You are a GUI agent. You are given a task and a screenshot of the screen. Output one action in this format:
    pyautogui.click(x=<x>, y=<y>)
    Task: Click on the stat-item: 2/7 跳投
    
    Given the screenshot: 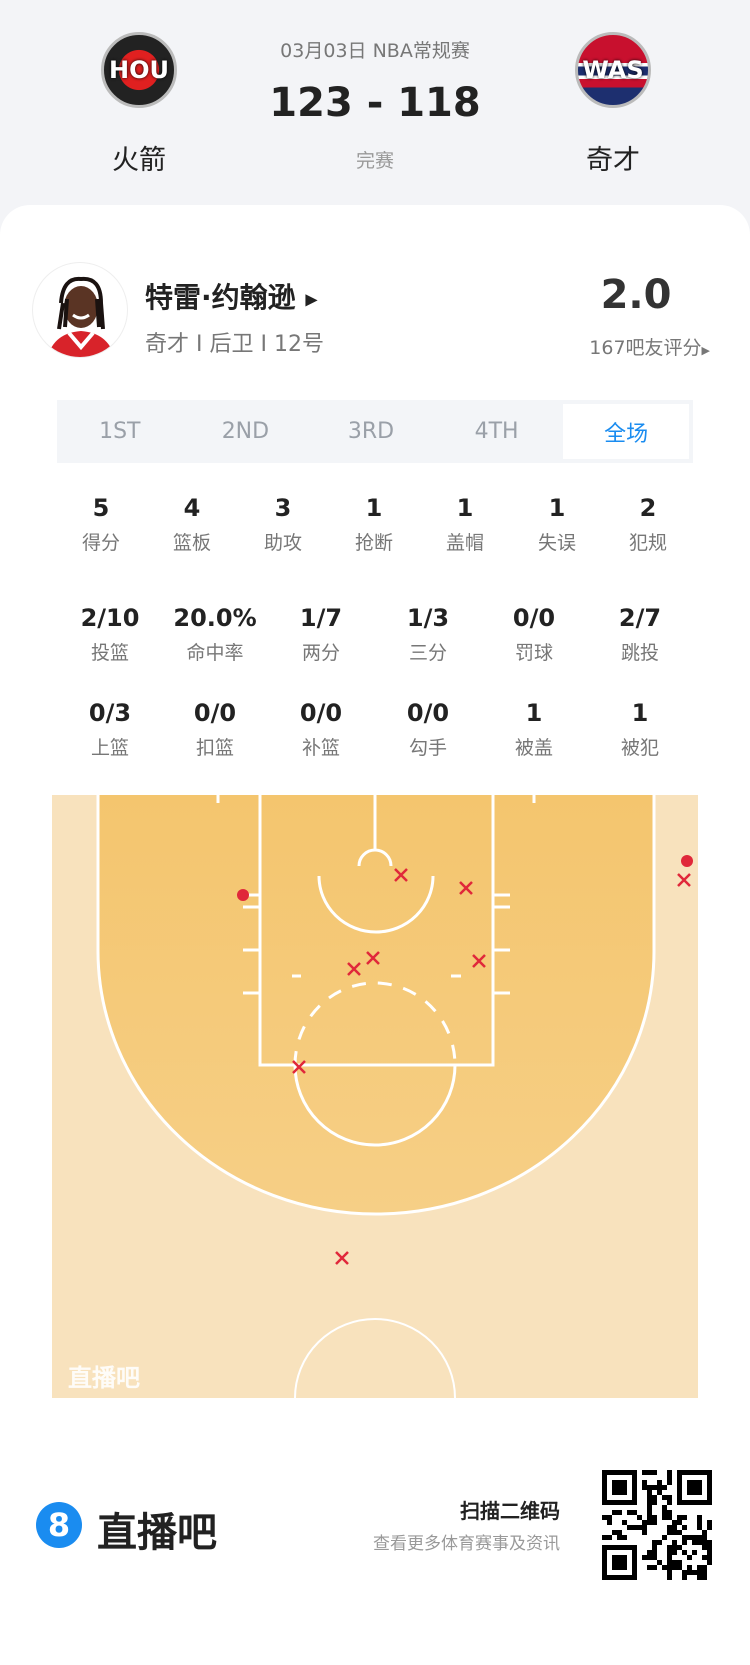 What is the action you would take?
    pyautogui.click(x=640, y=634)
    